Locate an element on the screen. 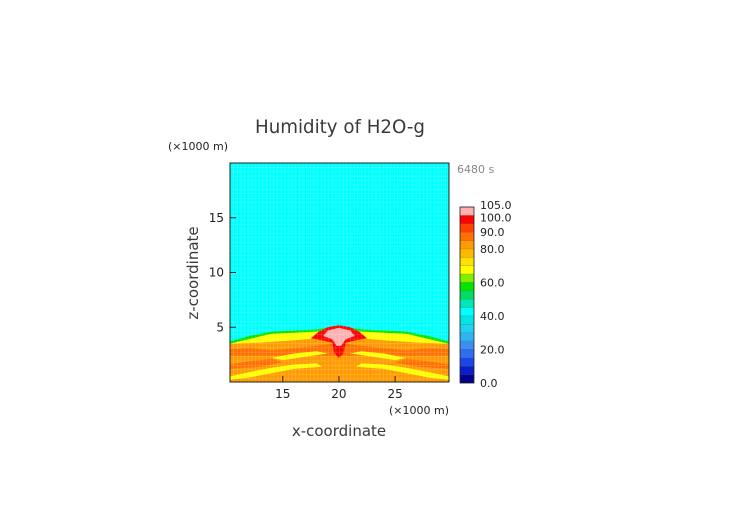 The width and height of the screenshot is (752, 532). x-tick-label: 15 is located at coordinates (282, 394).